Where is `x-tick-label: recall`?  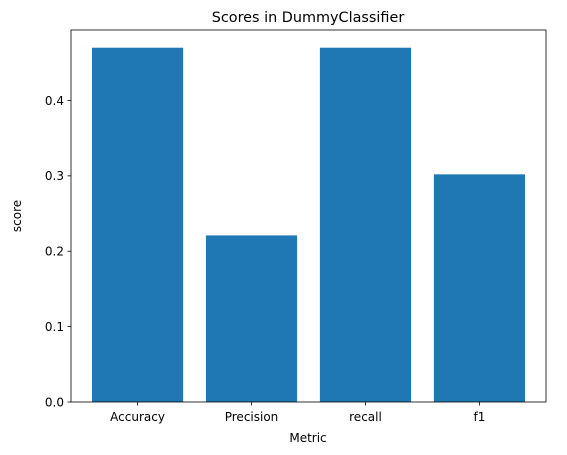
x-tick-label: recall is located at coordinates (365, 417).